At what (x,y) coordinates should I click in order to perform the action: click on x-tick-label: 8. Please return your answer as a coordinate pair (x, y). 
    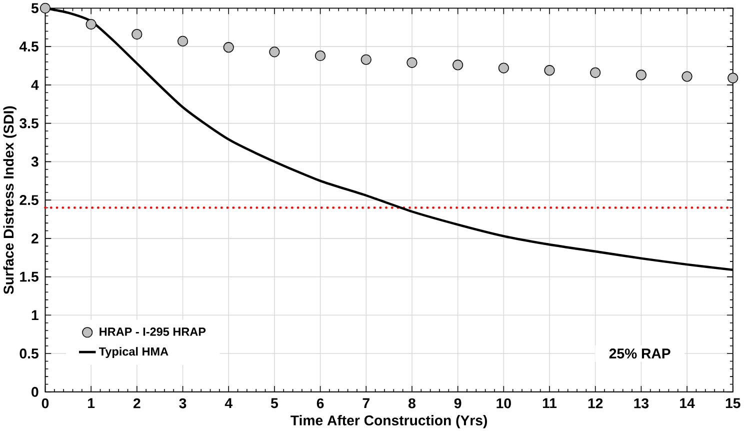
    Looking at the image, I should click on (412, 403).